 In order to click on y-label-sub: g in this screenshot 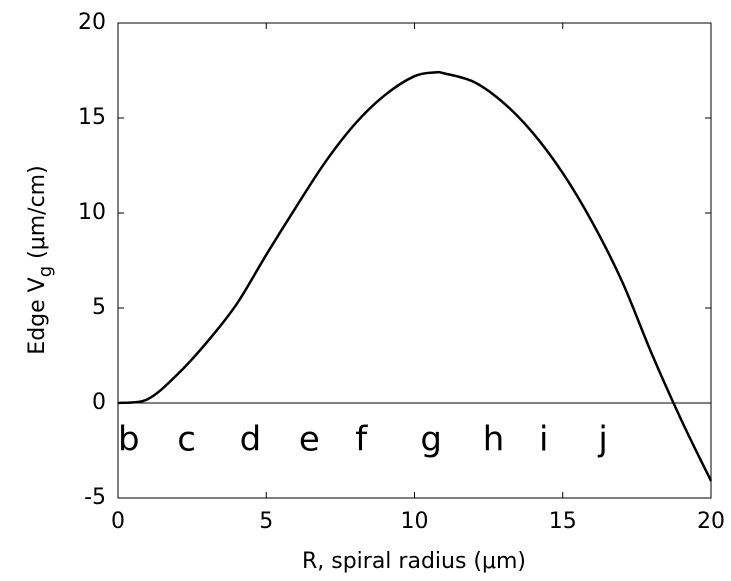, I will do `click(45, 271)`.